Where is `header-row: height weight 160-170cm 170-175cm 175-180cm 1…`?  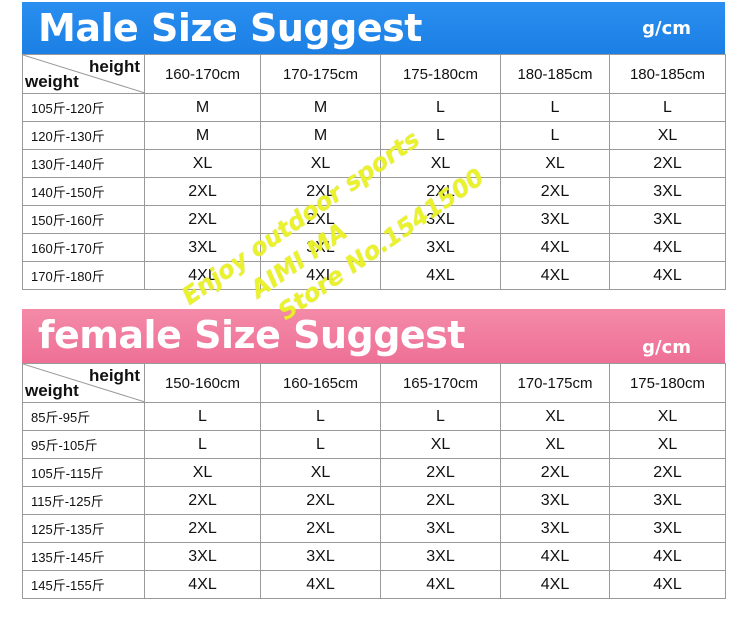 header-row: height weight 160-170cm 170-175cm 175-180cm 1… is located at coordinates (374, 74).